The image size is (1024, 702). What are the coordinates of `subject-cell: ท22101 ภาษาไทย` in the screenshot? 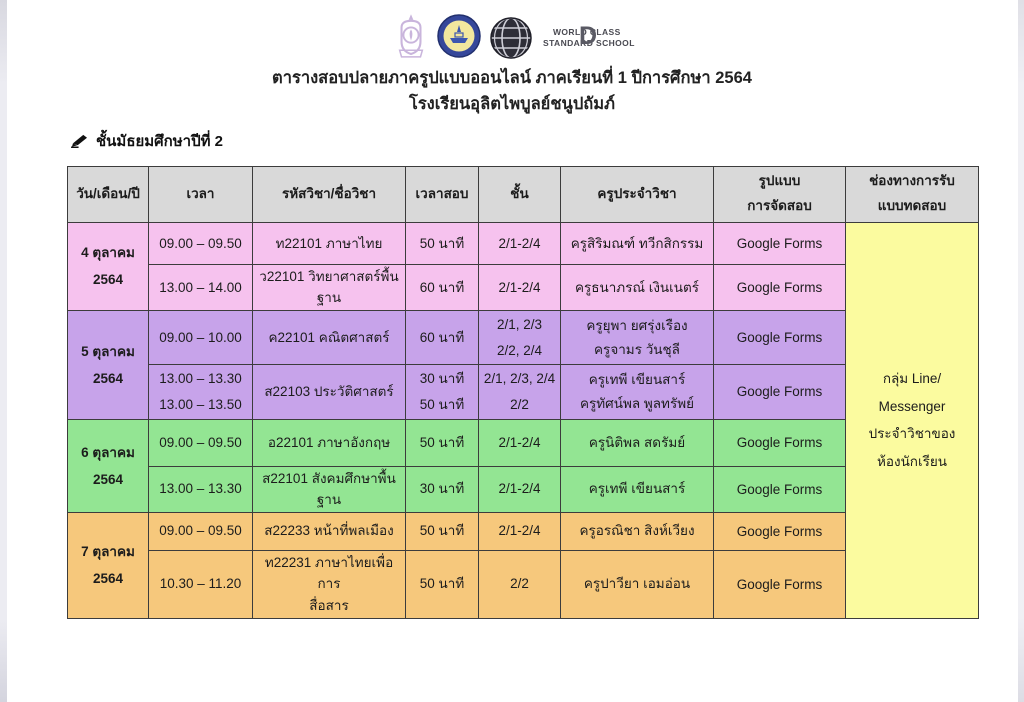 It's located at (329, 243).